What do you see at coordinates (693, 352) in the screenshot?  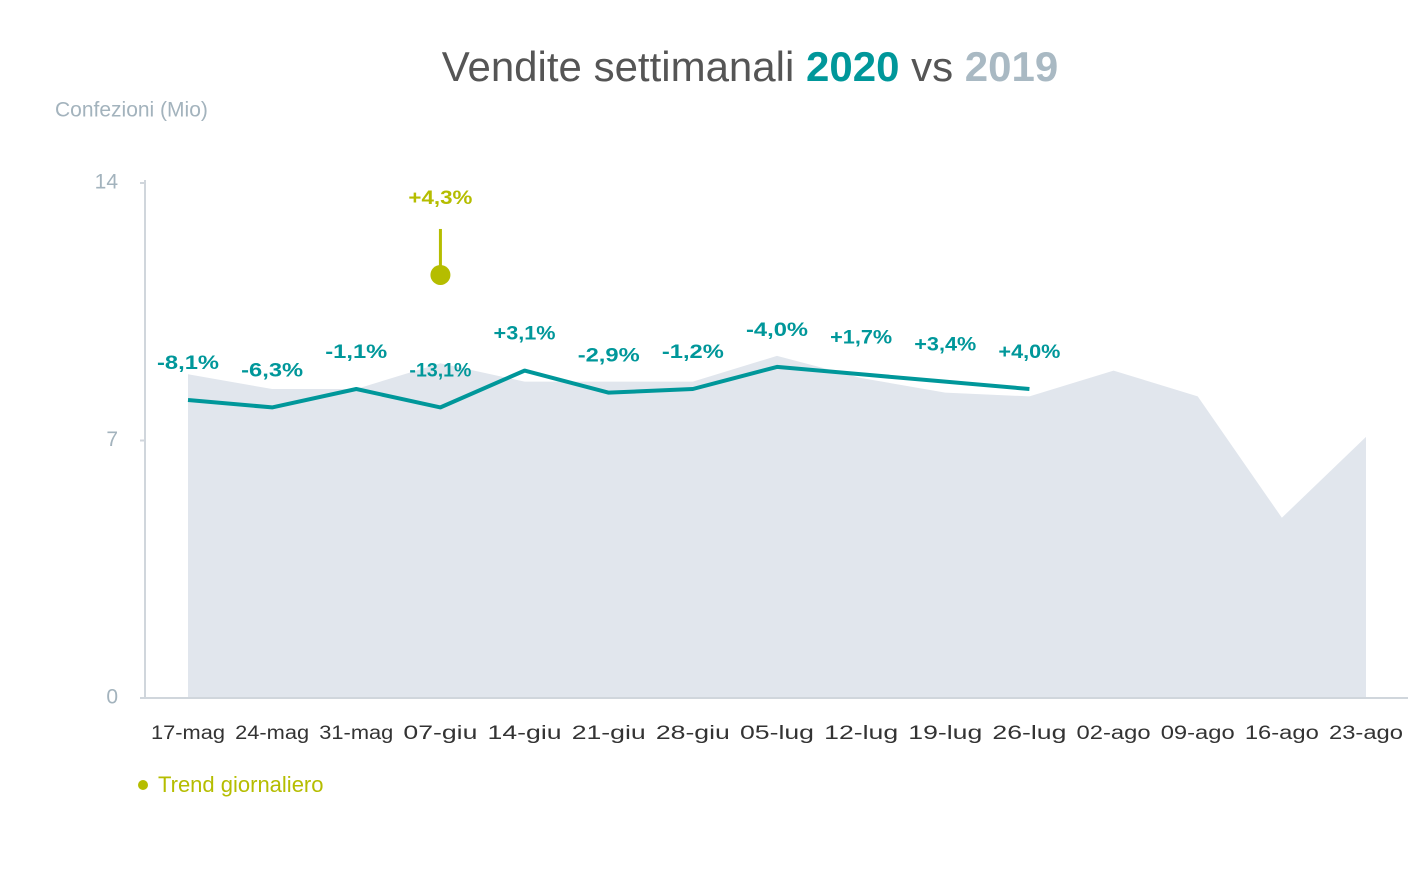 I see `change-label: -1,2%` at bounding box center [693, 352].